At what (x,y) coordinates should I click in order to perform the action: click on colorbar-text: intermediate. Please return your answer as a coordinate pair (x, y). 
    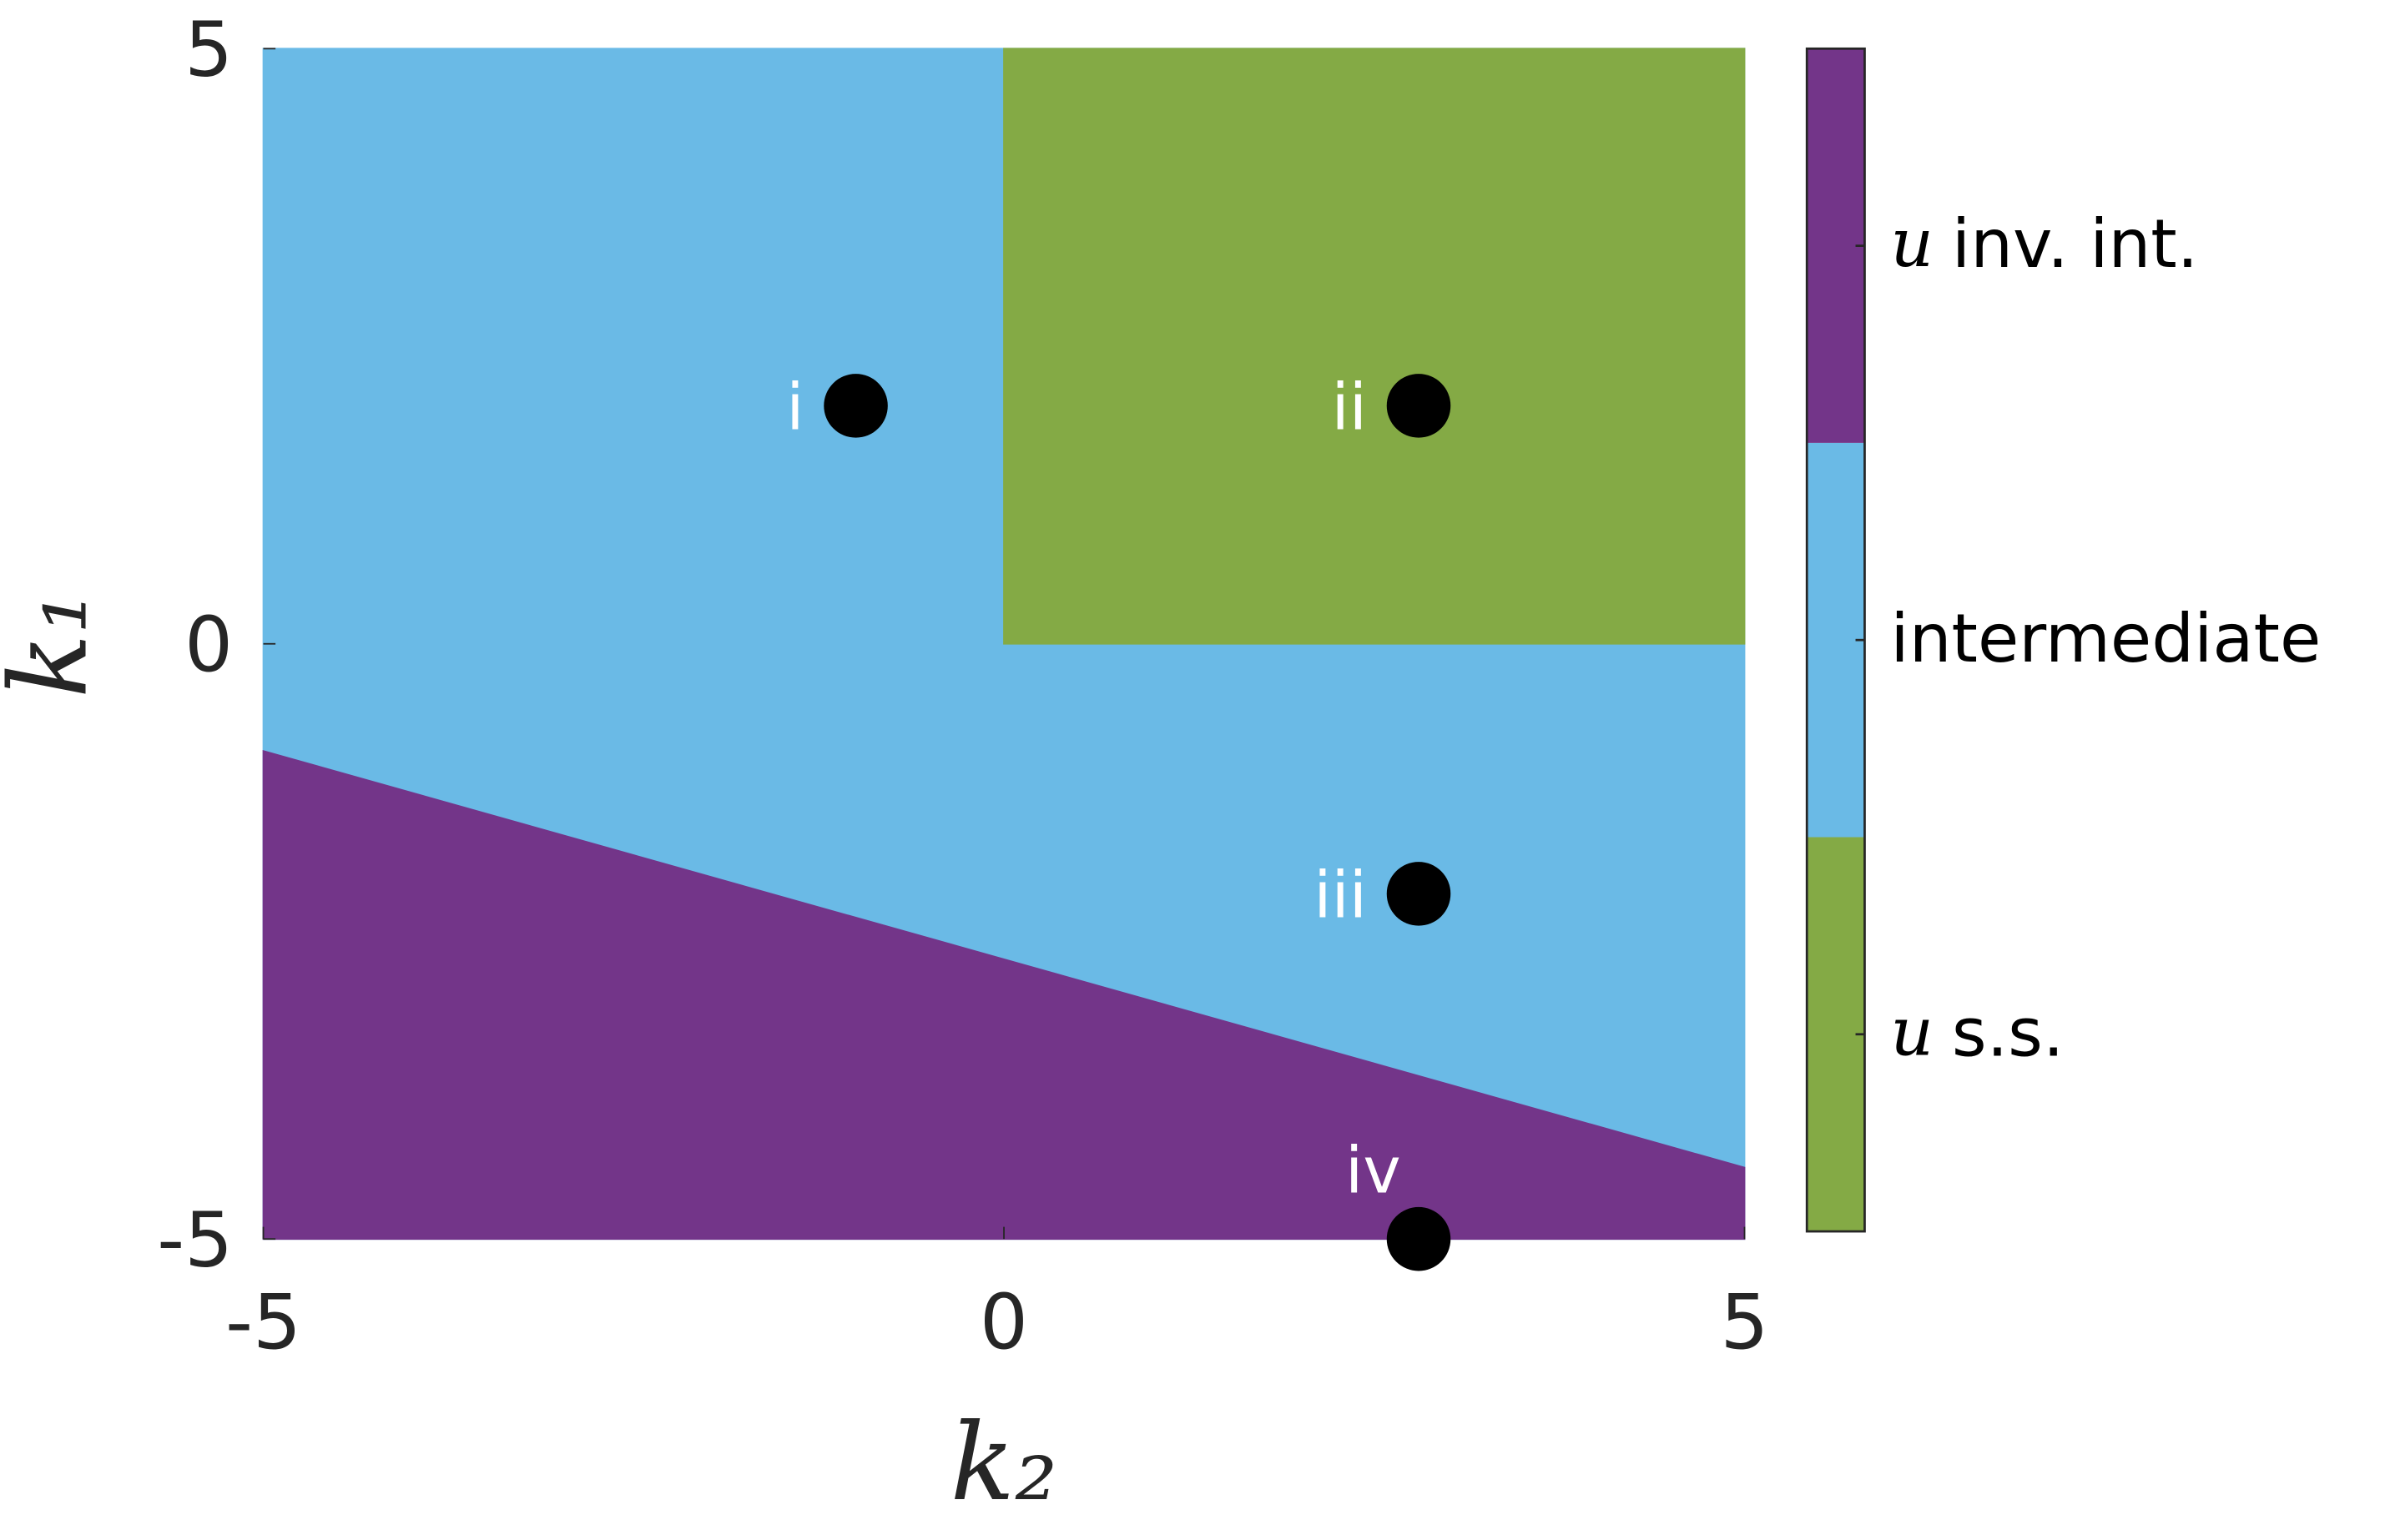
    Looking at the image, I should click on (2105, 638).